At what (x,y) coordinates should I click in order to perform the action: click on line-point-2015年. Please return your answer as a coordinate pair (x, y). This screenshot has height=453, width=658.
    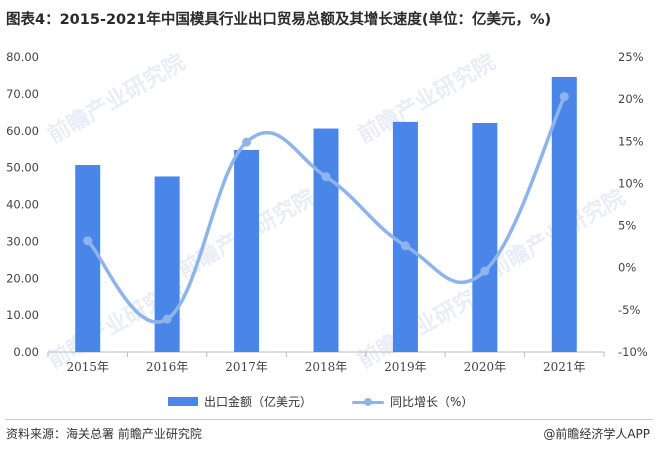
    Looking at the image, I should click on (88, 241).